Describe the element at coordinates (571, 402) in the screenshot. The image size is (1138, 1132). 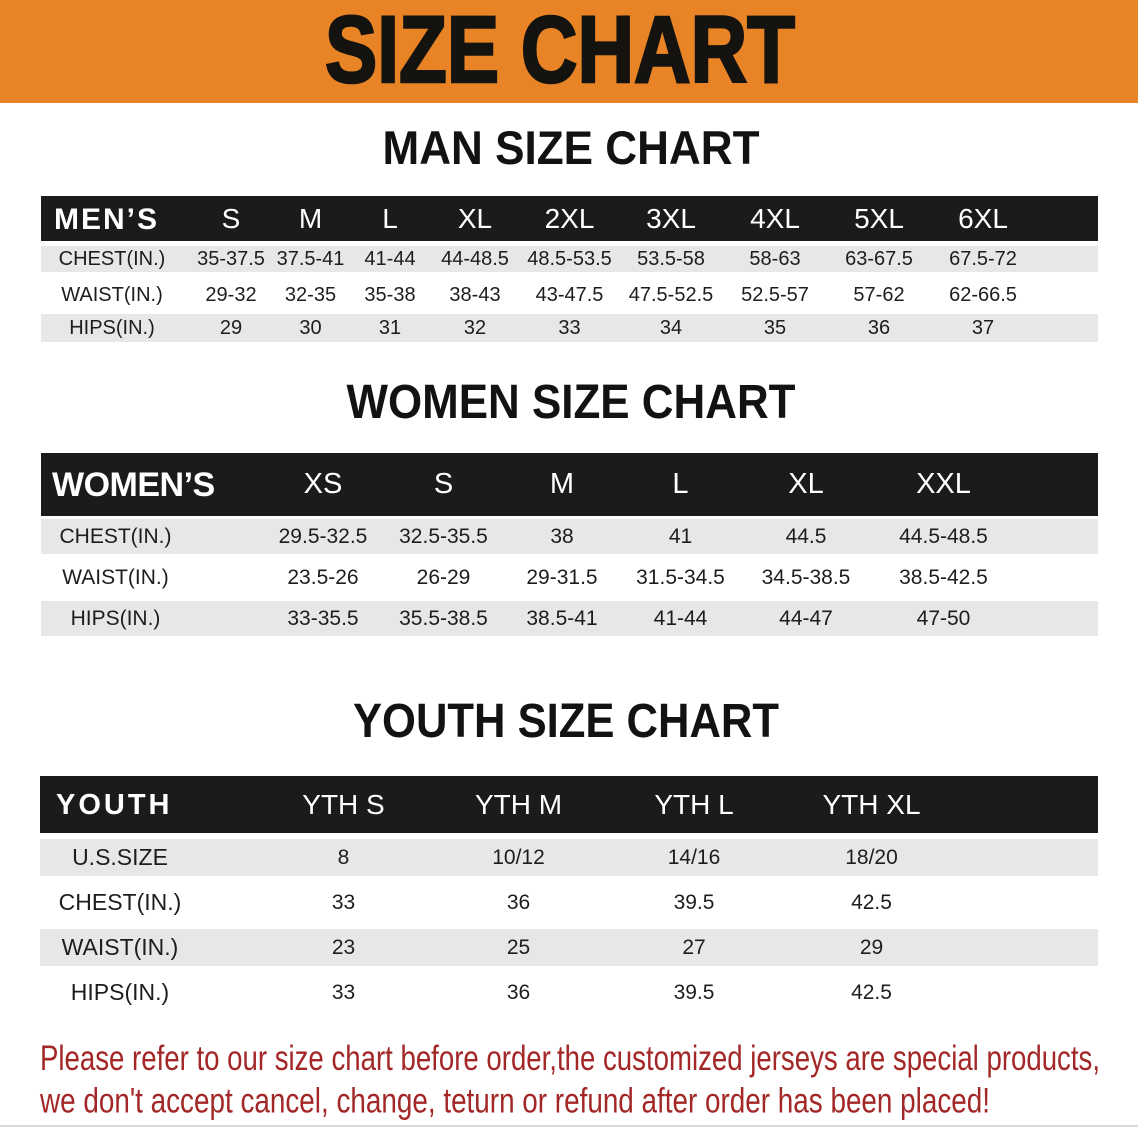
I see `svg-text: WOMEN SIZE CHART` at that location.